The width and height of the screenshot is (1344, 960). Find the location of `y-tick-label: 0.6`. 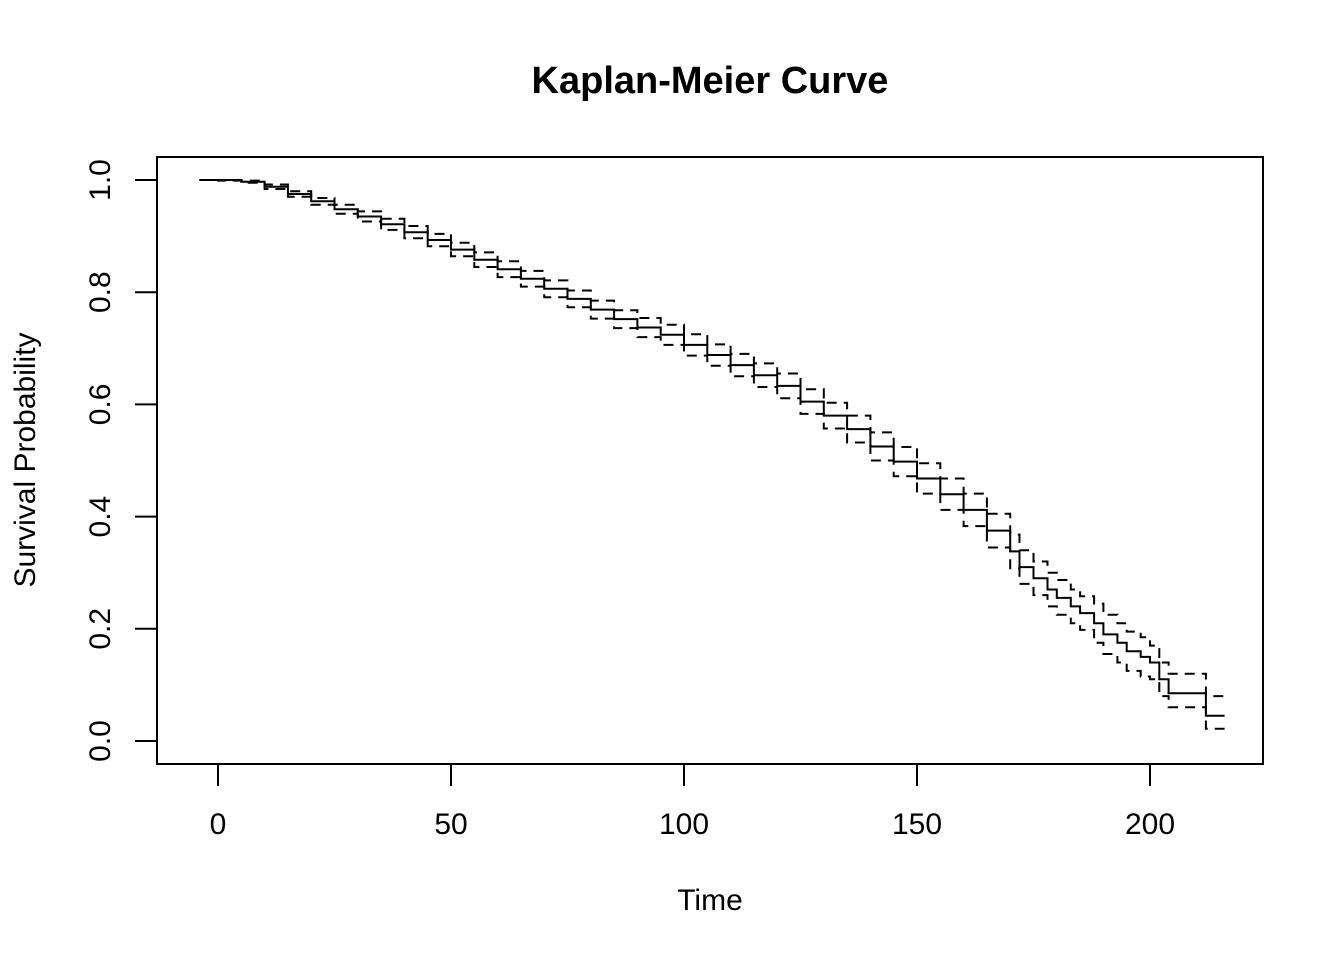

y-tick-label: 0.6 is located at coordinates (100, 405).